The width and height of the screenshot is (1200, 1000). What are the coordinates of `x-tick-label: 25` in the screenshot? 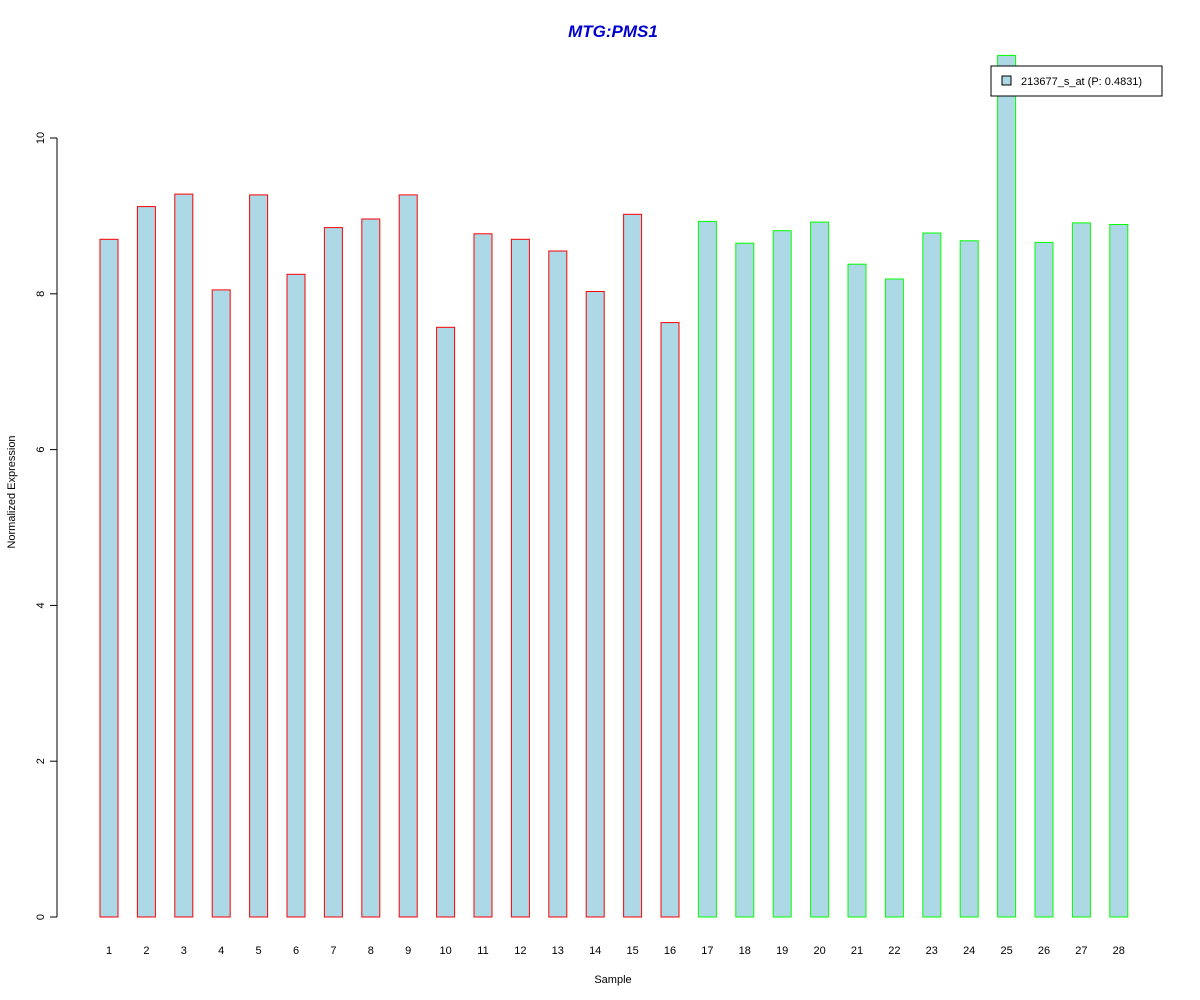 It's located at (1006, 951).